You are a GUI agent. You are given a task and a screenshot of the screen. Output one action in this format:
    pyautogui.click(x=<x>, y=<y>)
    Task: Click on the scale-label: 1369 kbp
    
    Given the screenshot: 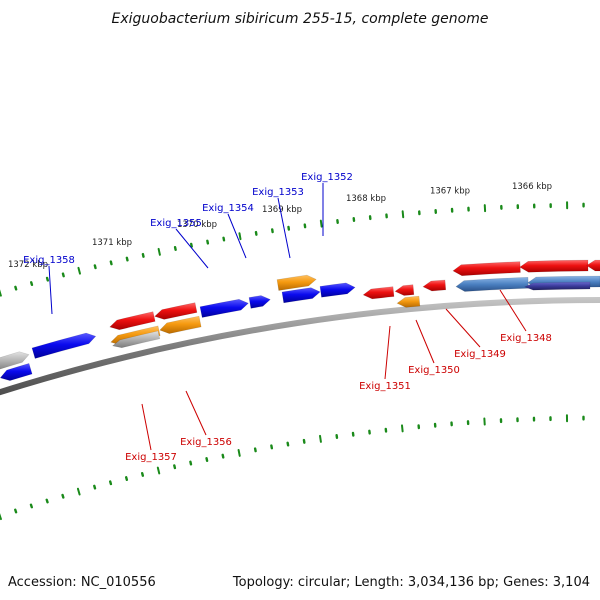 What is the action you would take?
    pyautogui.click(x=282, y=210)
    